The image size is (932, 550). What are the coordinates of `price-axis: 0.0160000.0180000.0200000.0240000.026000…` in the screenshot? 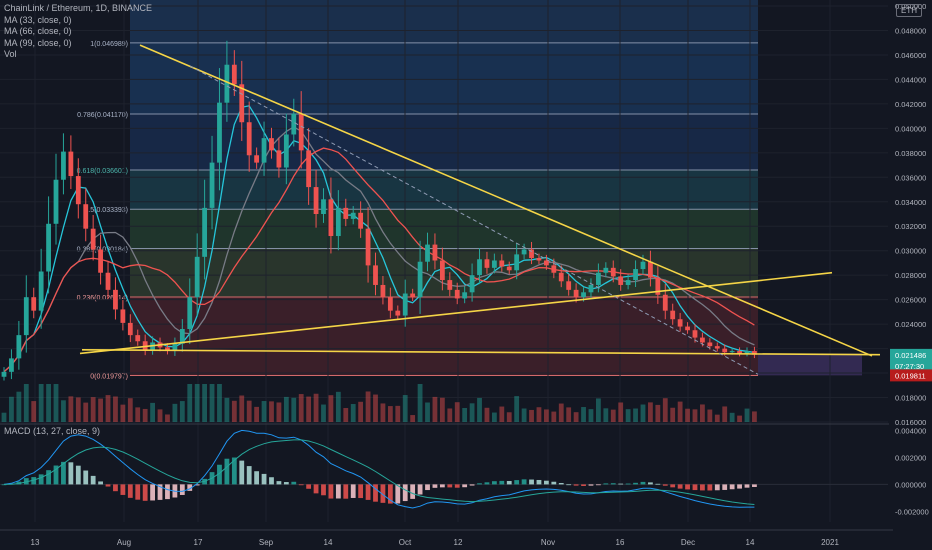 It's located at (910, 275).